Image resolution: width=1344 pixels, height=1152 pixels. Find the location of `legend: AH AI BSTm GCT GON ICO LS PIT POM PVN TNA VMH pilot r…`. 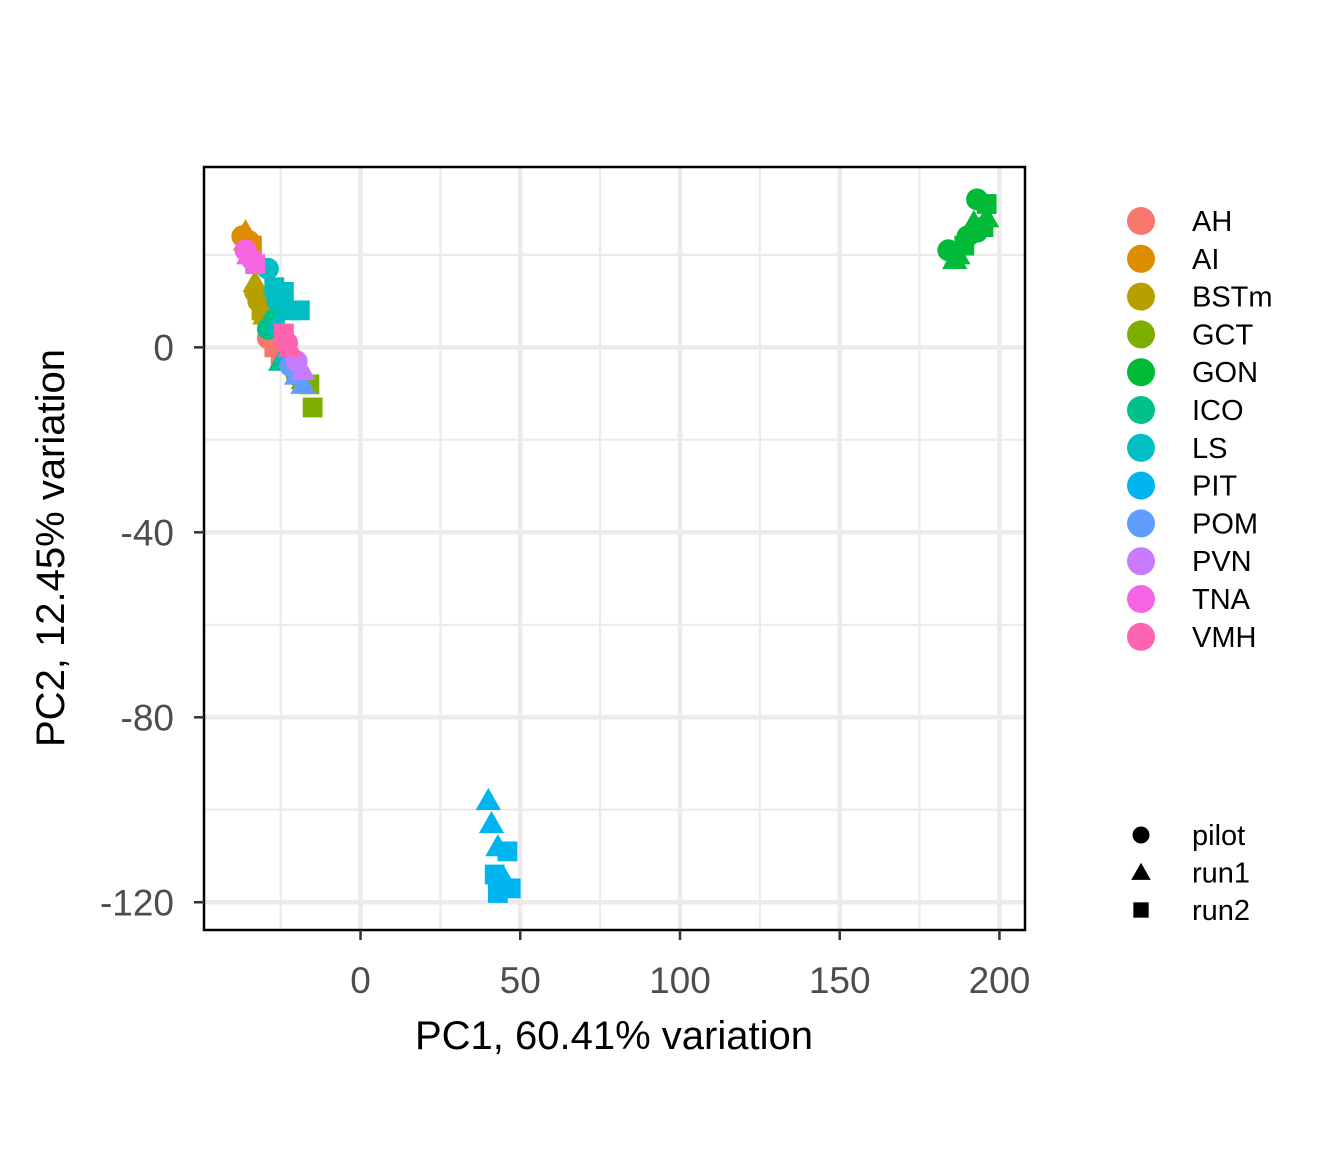

legend: AH AI BSTm GCT GON ICO LS PIT POM PVN TNA VMH pilot r… is located at coordinates (1200, 566).